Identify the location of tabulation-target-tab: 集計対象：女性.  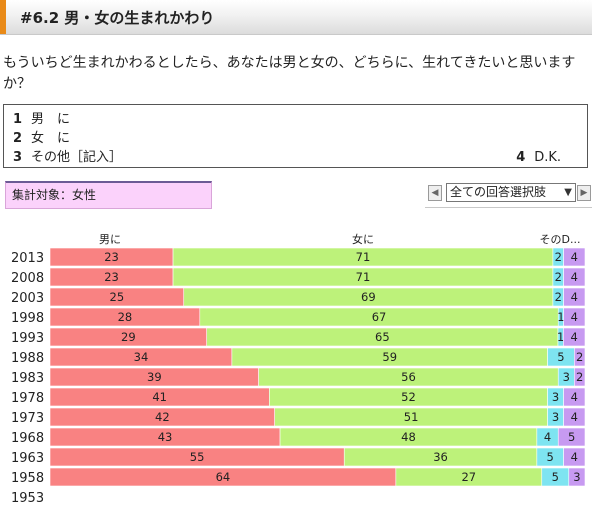
(108, 195).